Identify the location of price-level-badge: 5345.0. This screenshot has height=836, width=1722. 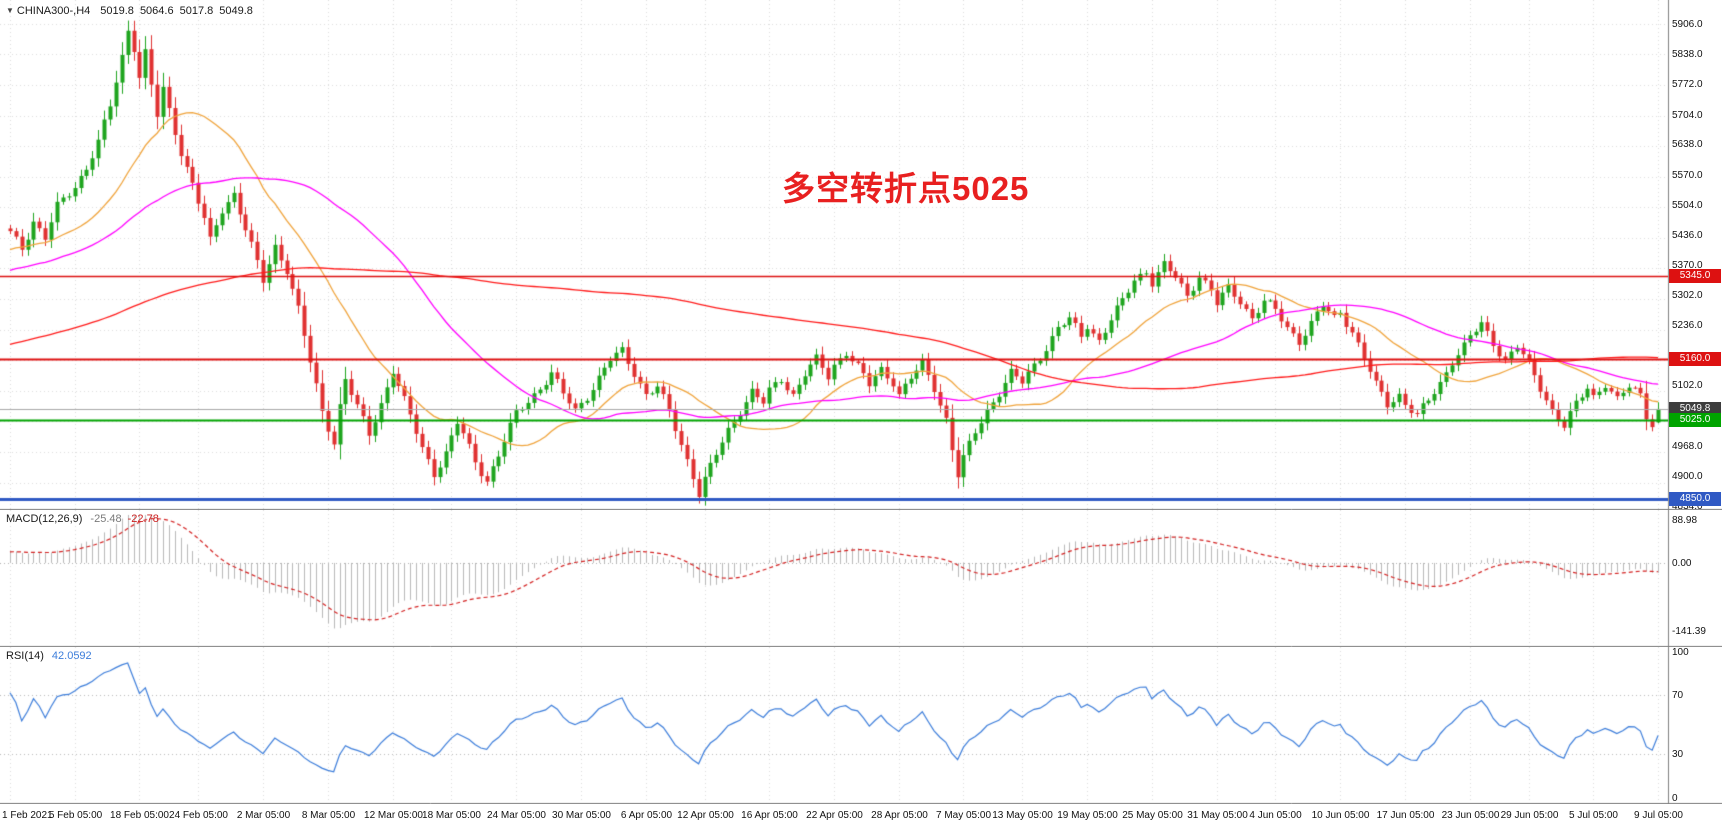
(1695, 276).